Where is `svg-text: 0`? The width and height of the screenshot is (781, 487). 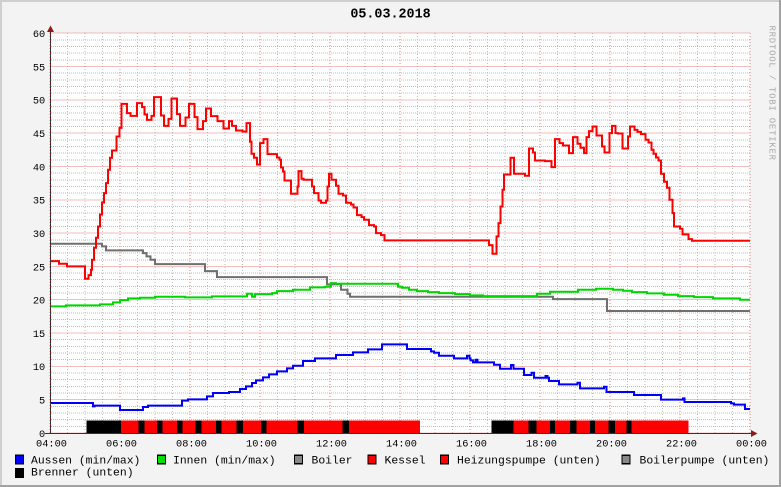 svg-text: 0 is located at coordinates (42, 435).